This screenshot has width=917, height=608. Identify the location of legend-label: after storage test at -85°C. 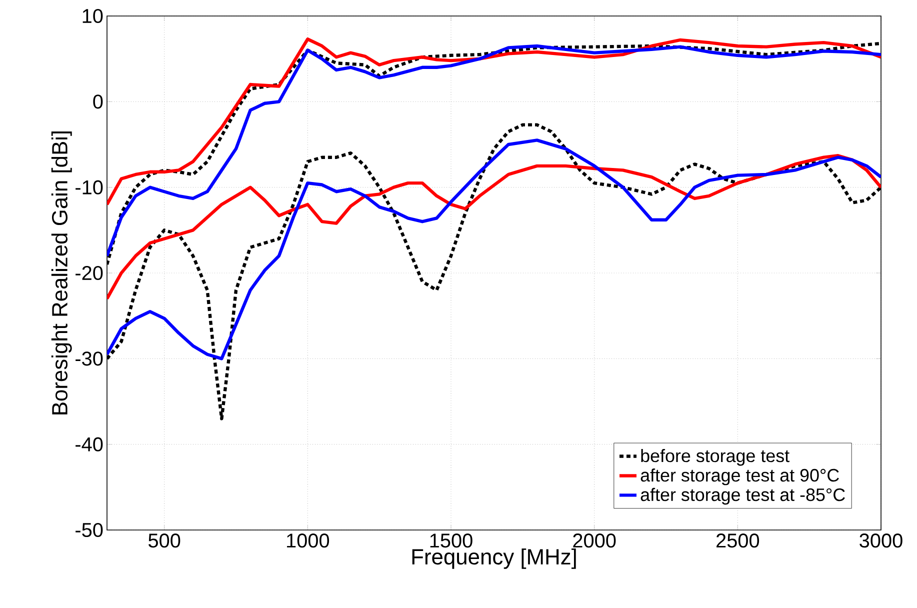
(742, 496).